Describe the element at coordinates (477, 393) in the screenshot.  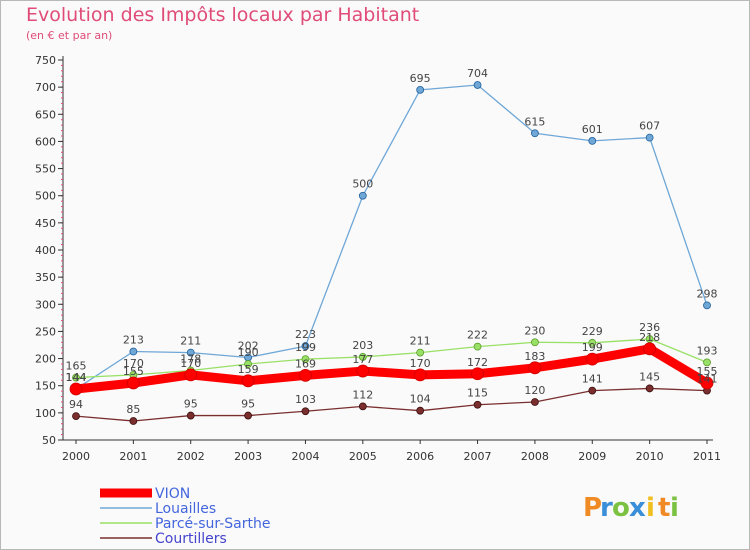
I see `data-label: 115` at that location.